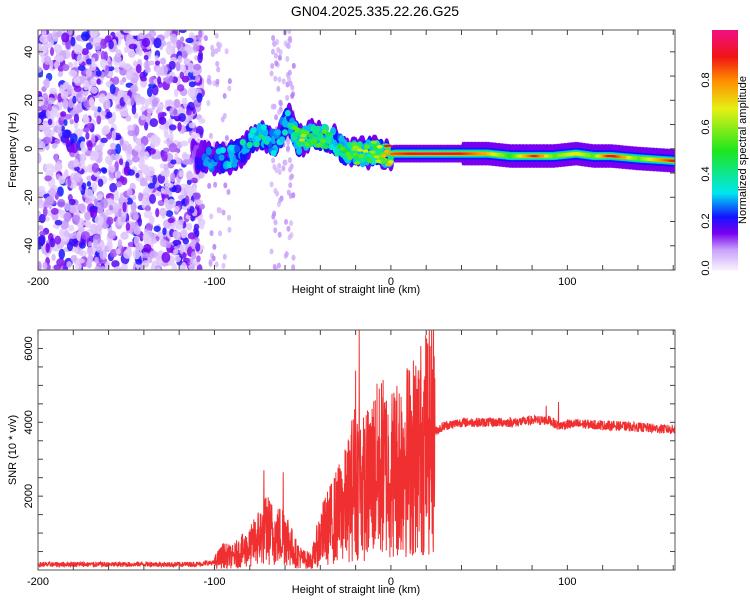 The image size is (750, 600). What do you see at coordinates (356, 290) in the screenshot?
I see `top-x-axis-label: Height of straight line (km)` at bounding box center [356, 290].